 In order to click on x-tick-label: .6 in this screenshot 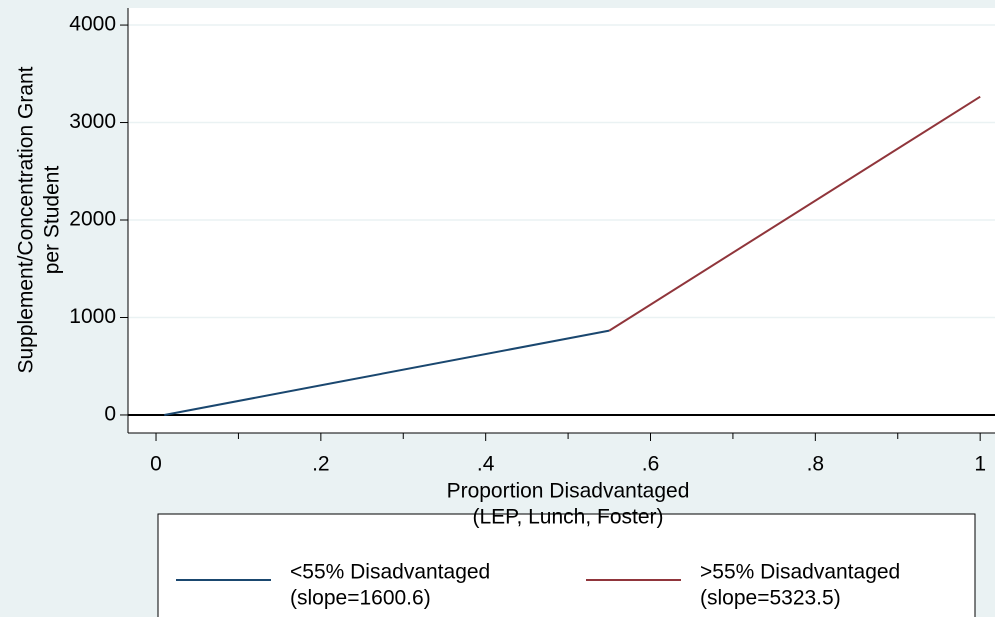, I will do `click(651, 464)`.